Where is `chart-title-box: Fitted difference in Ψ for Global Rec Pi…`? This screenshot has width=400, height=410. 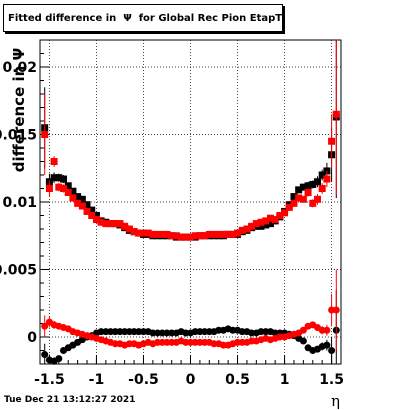
chart-title-box: Fitted difference in Ψ for Global Rec Pi… is located at coordinates (143, 18).